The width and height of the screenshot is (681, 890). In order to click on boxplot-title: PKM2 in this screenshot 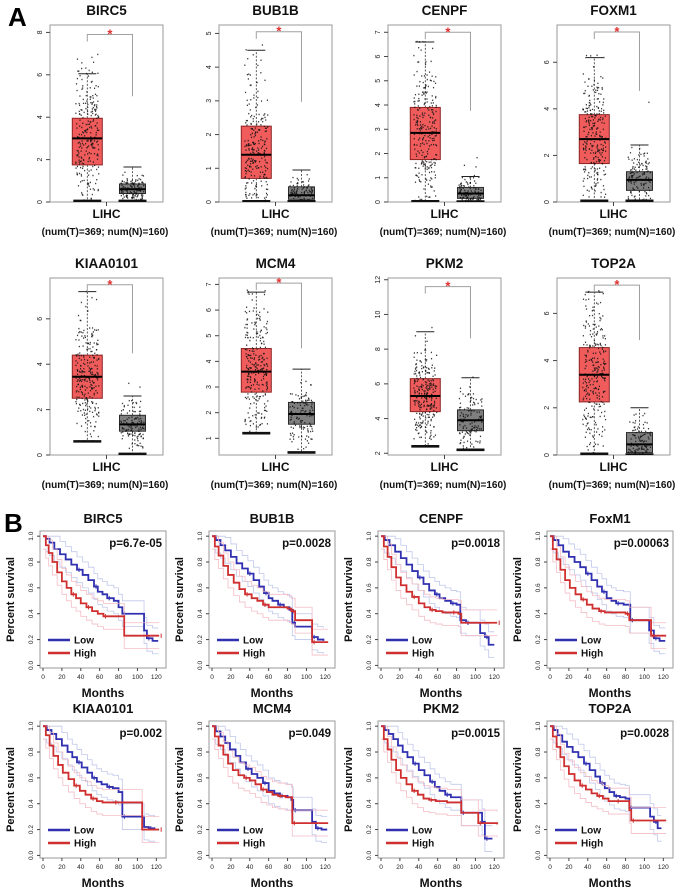, I will do `click(445, 263)`.